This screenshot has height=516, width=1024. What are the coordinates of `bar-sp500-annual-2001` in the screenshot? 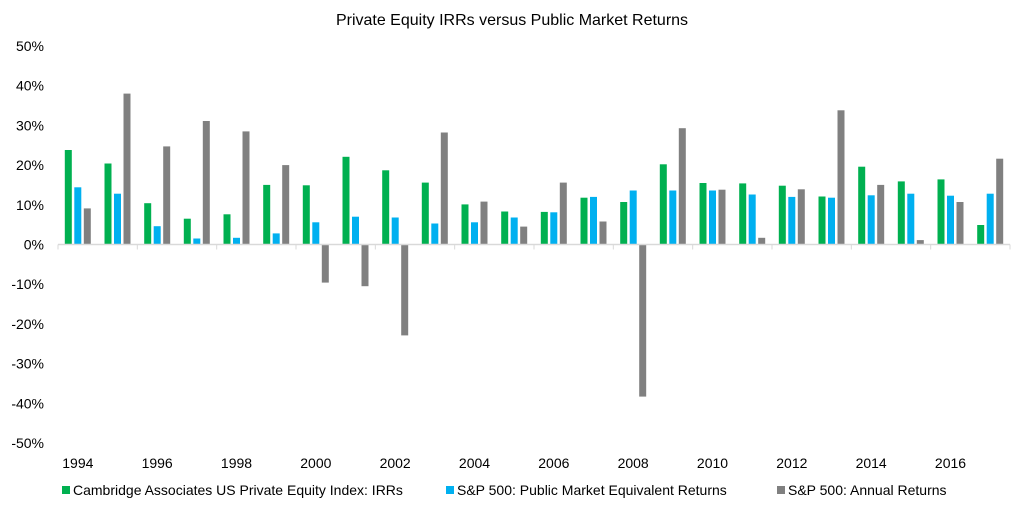 It's located at (365, 265).